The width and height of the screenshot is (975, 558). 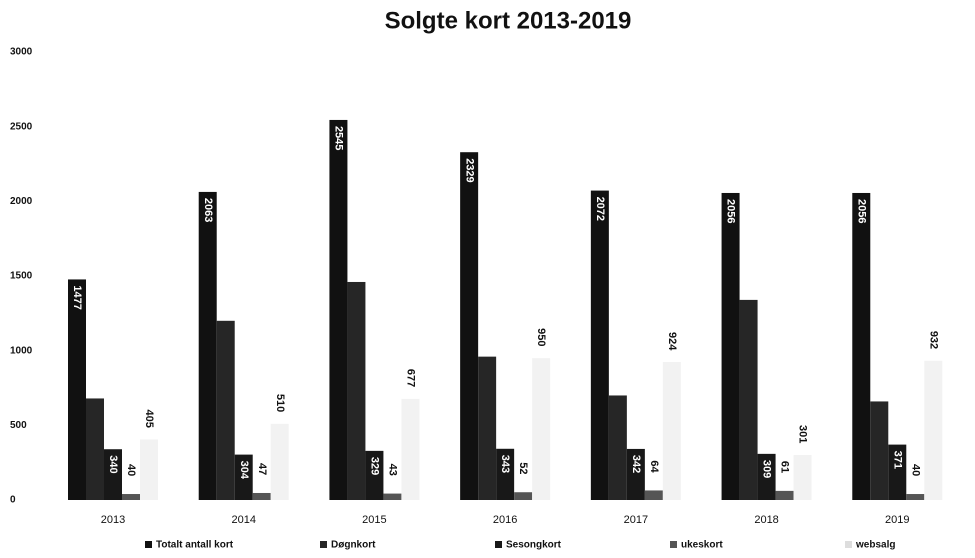 What do you see at coordinates (280, 403) in the screenshot?
I see `data-label: 510` at bounding box center [280, 403].